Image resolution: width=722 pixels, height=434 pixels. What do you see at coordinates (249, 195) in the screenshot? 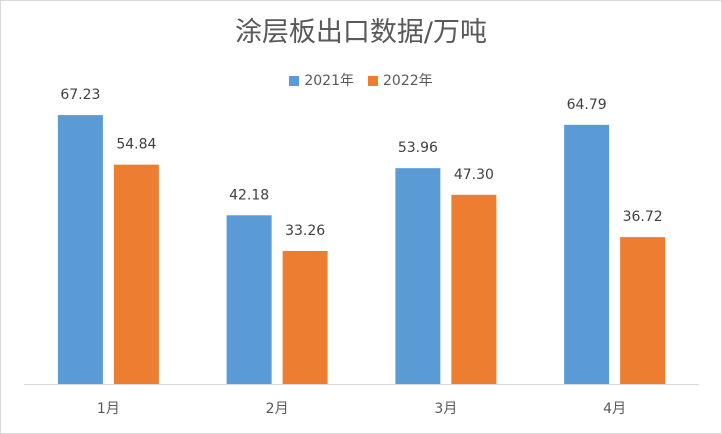
I see `bar-label-2021-2: 42.18` at bounding box center [249, 195].